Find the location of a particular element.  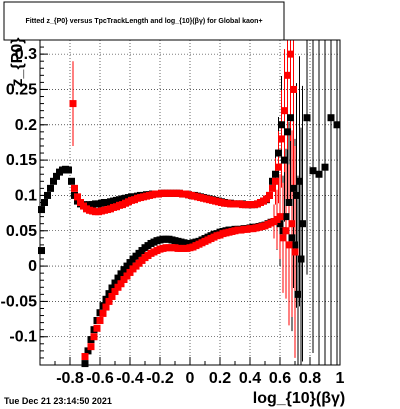

title-box is located at coordinates (144, 21).